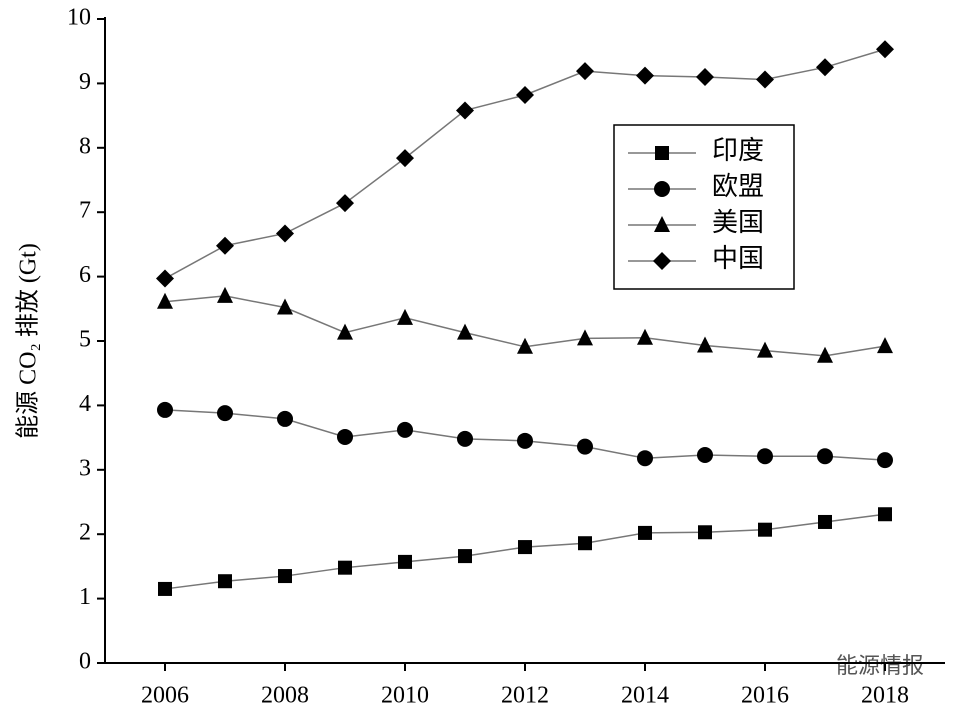 The height and width of the screenshot is (709, 957). I want to click on y-tick-label: 1, so click(85, 597).